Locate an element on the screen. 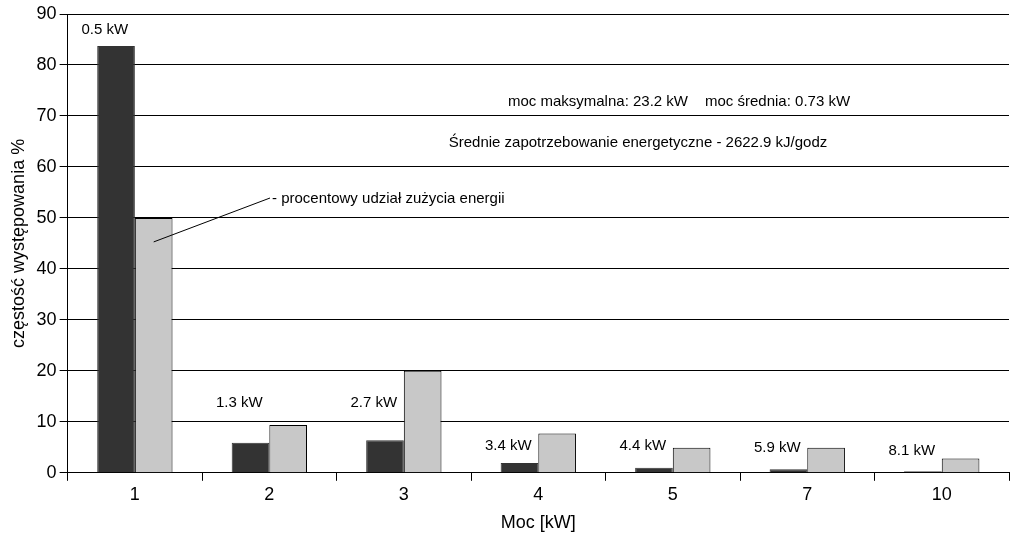 The width and height of the screenshot is (1017, 542). x-tick-label: 2 is located at coordinates (269, 493).